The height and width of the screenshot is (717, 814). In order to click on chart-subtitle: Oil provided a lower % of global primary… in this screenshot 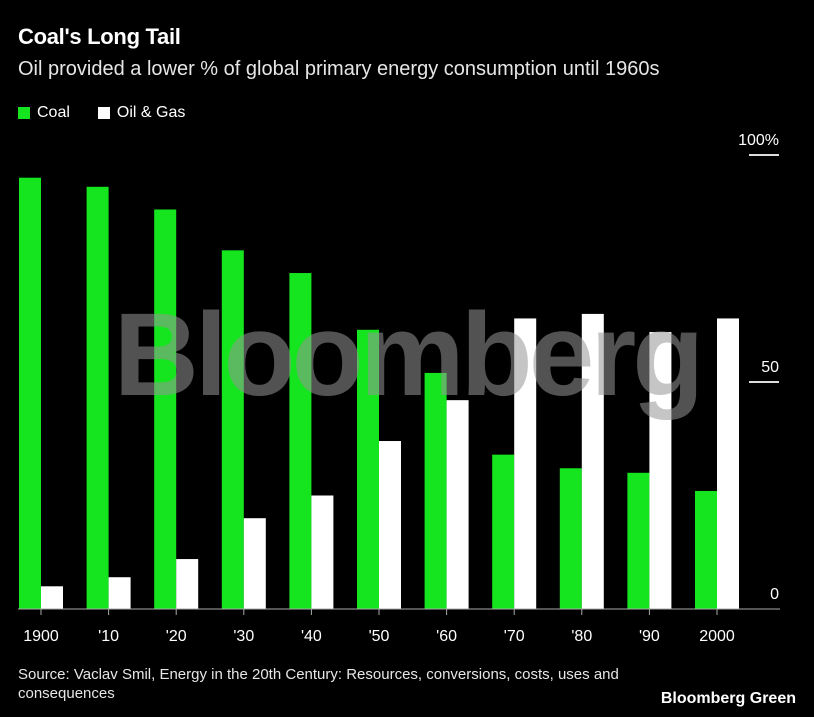, I will do `click(339, 69)`.